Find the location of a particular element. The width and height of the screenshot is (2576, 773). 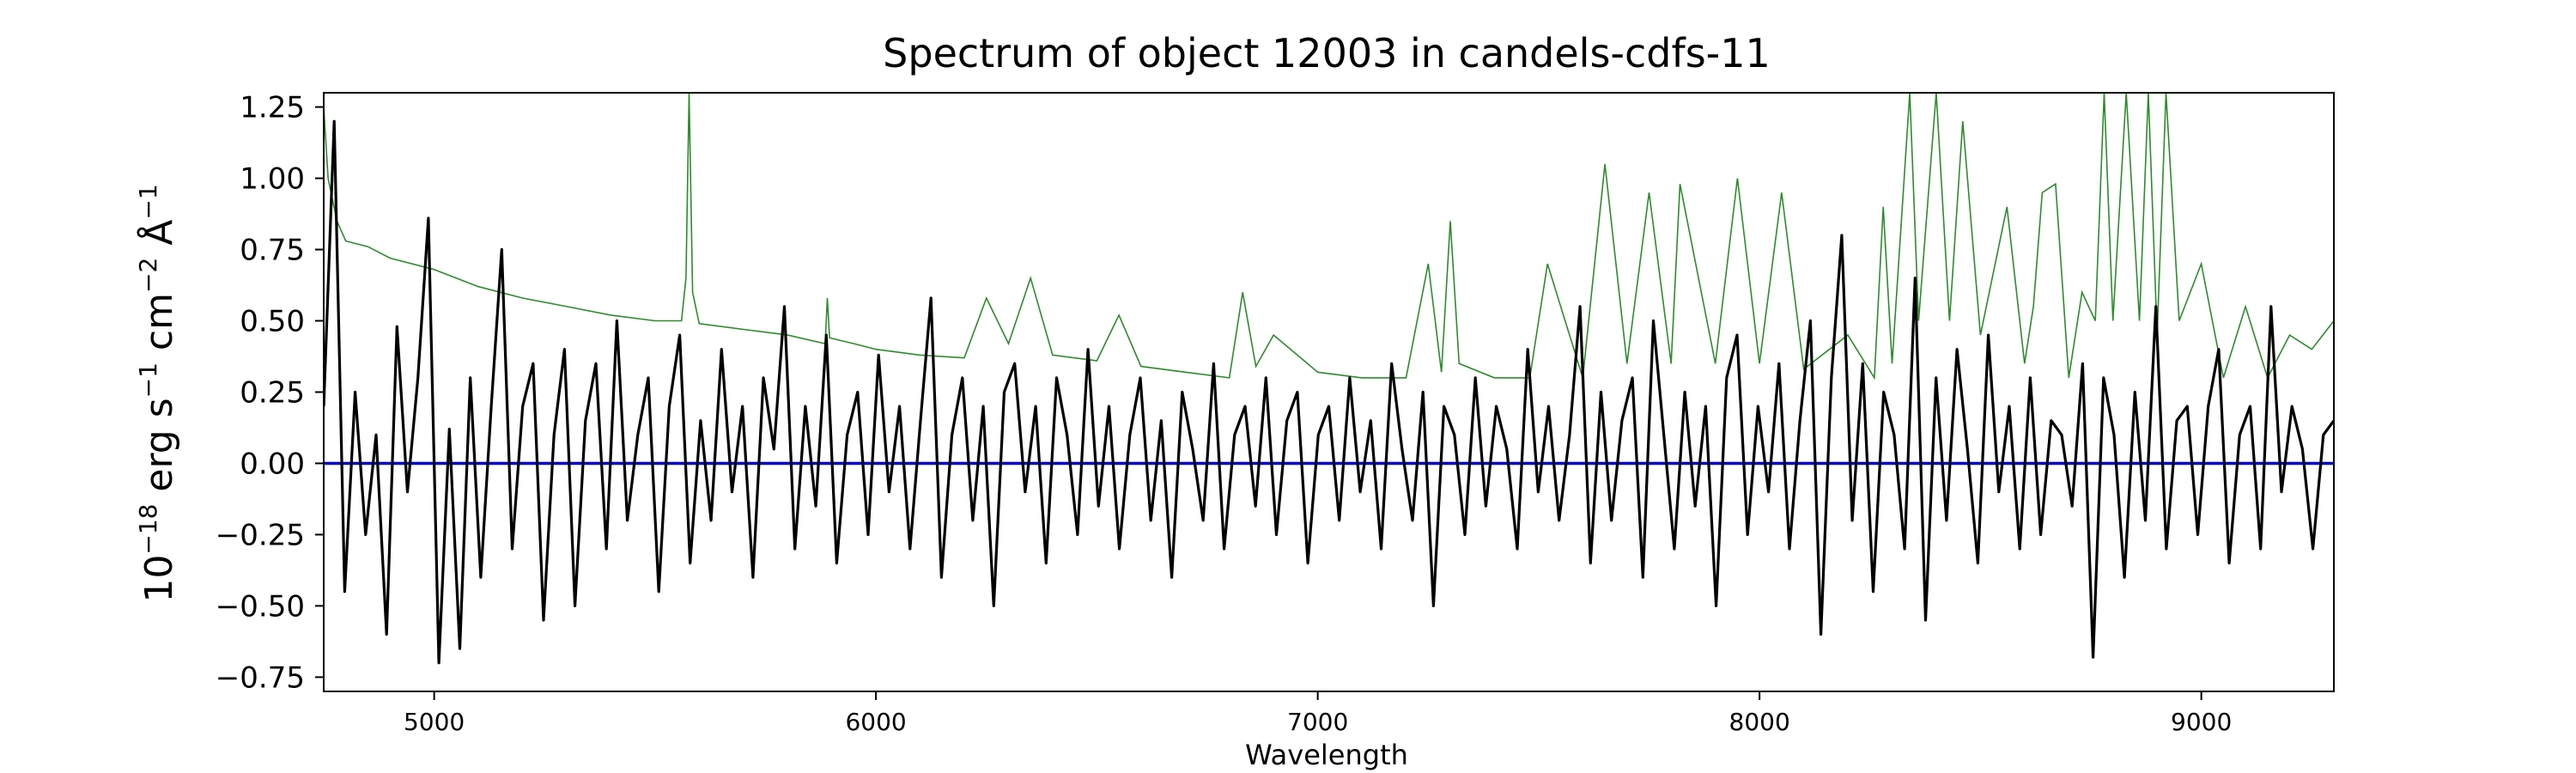

y-tick-label: 0.00 is located at coordinates (272, 464).